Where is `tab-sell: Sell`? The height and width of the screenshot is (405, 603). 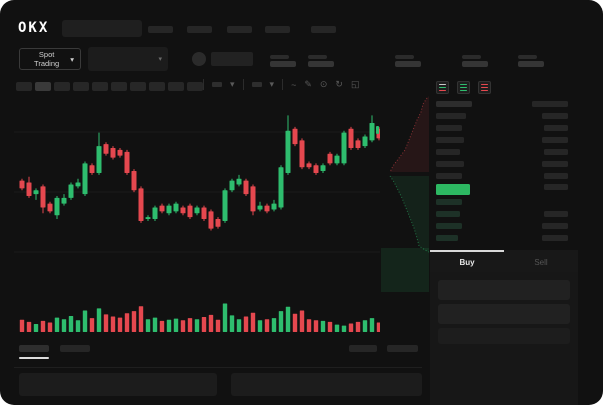 tab-sell: Sell is located at coordinates (541, 262).